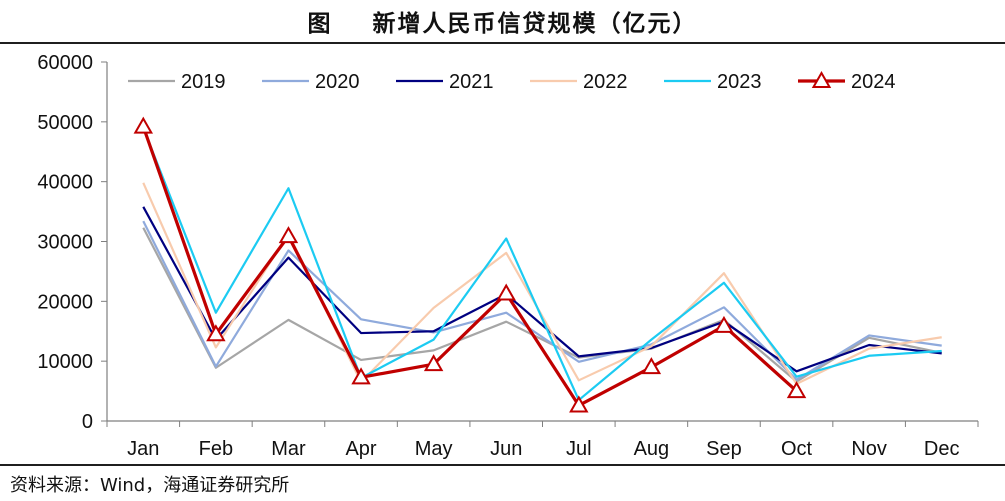 This screenshot has height=501, width=1005. I want to click on legend-label: 2021, so click(471, 82).